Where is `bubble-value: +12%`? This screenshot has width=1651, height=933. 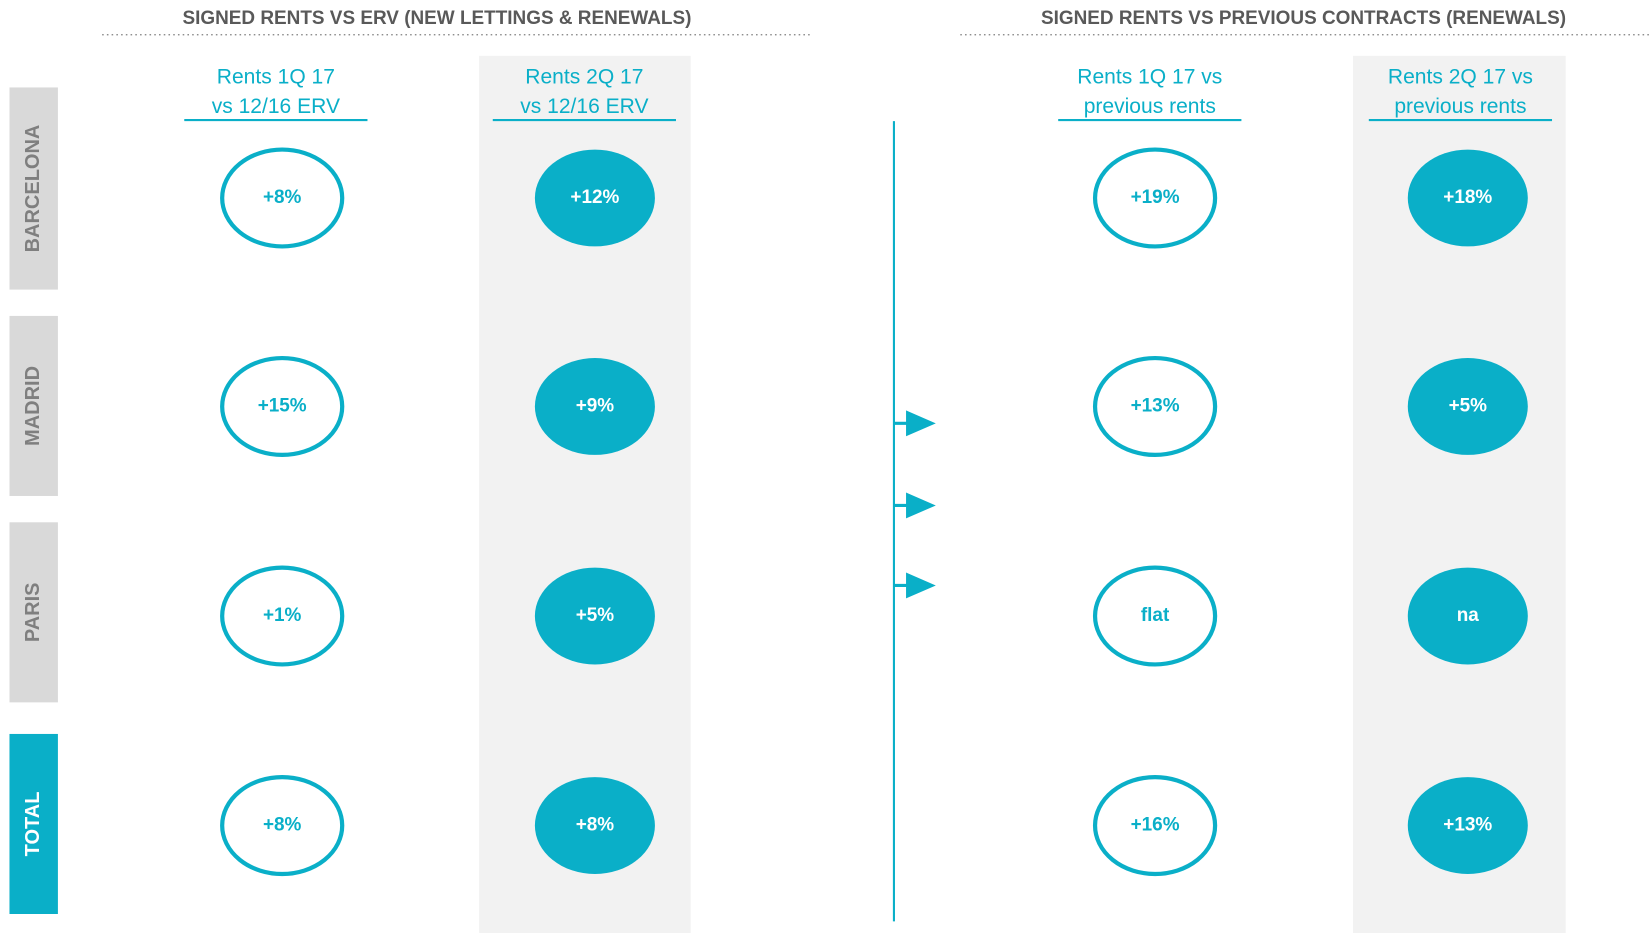 bubble-value: +12% is located at coordinates (594, 197).